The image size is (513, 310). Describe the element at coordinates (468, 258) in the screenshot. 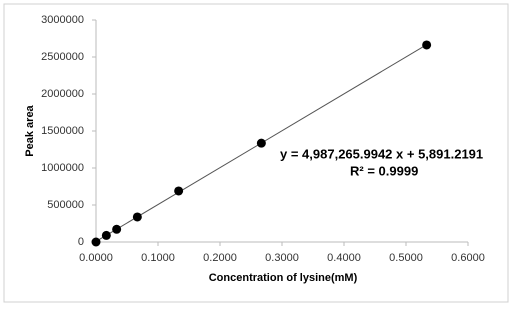

I see `x-tick-label: 0.6000` at that location.